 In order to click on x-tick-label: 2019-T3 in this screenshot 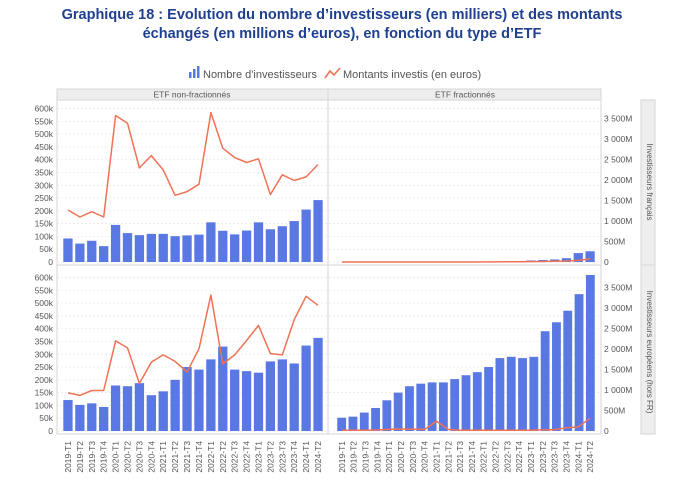, I will do `click(366, 457)`.